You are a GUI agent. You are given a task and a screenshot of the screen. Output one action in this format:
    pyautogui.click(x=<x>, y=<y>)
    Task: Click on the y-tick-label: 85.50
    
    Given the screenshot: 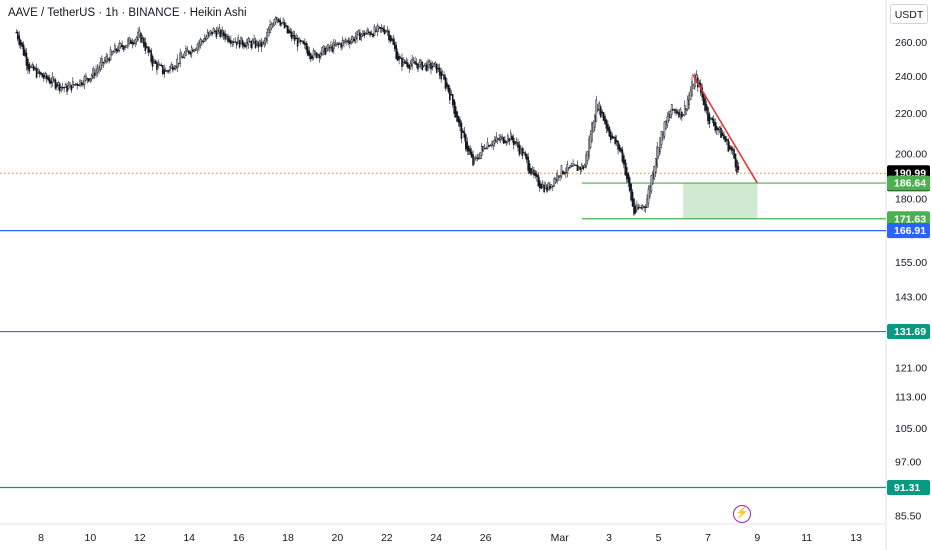 What is the action you would take?
    pyautogui.click(x=908, y=516)
    